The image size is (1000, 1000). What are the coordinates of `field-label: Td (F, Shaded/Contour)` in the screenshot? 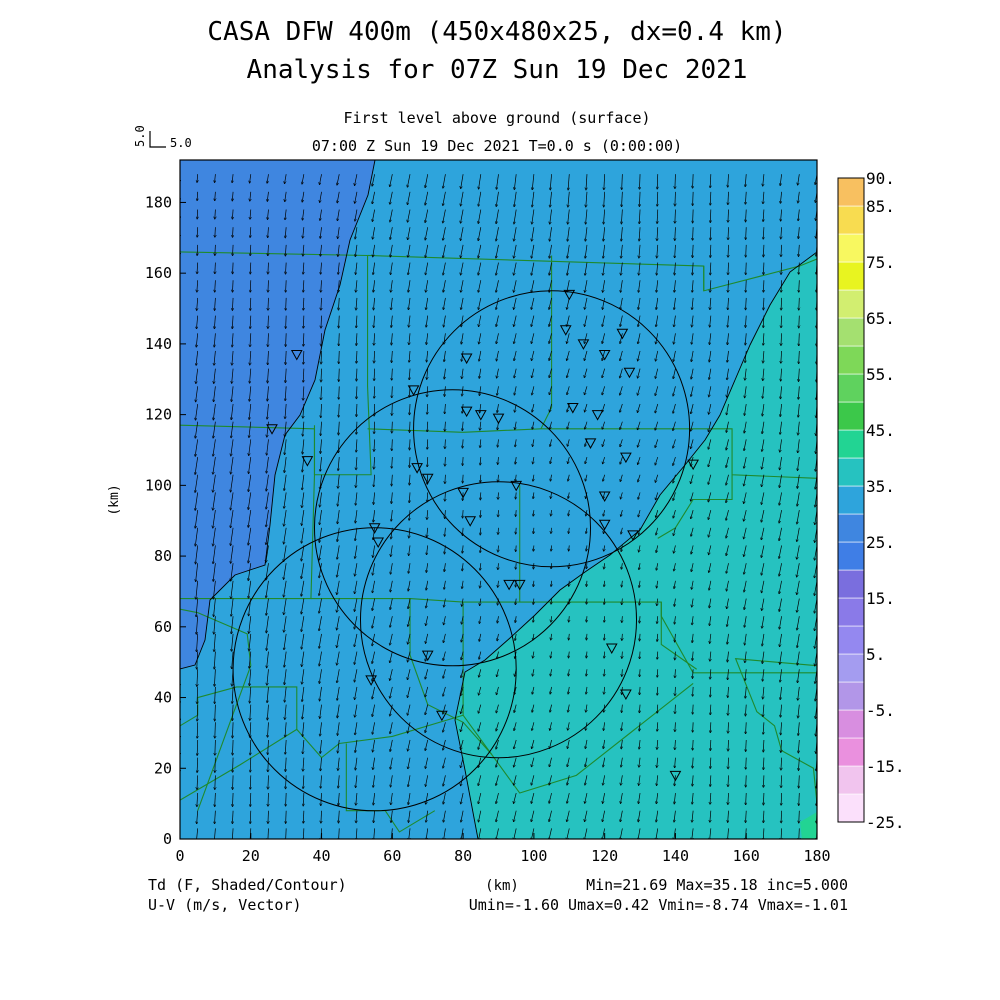 It's located at (247, 885).